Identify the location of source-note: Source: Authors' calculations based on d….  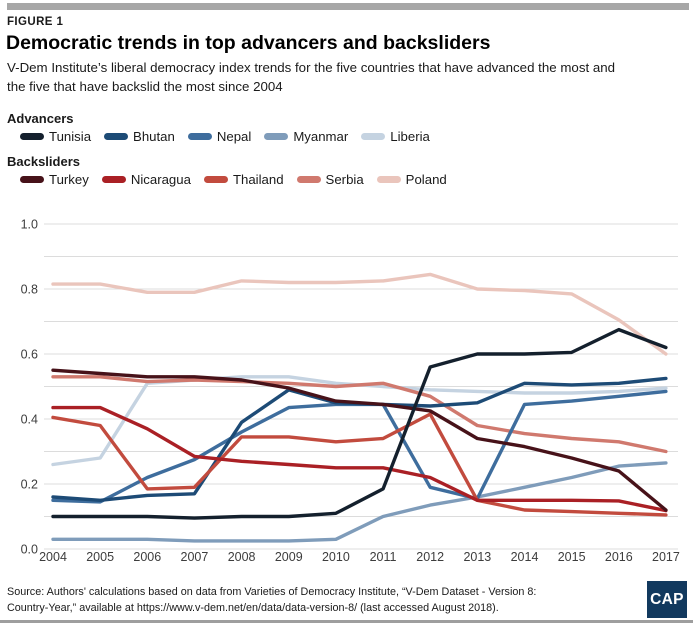
(272, 600).